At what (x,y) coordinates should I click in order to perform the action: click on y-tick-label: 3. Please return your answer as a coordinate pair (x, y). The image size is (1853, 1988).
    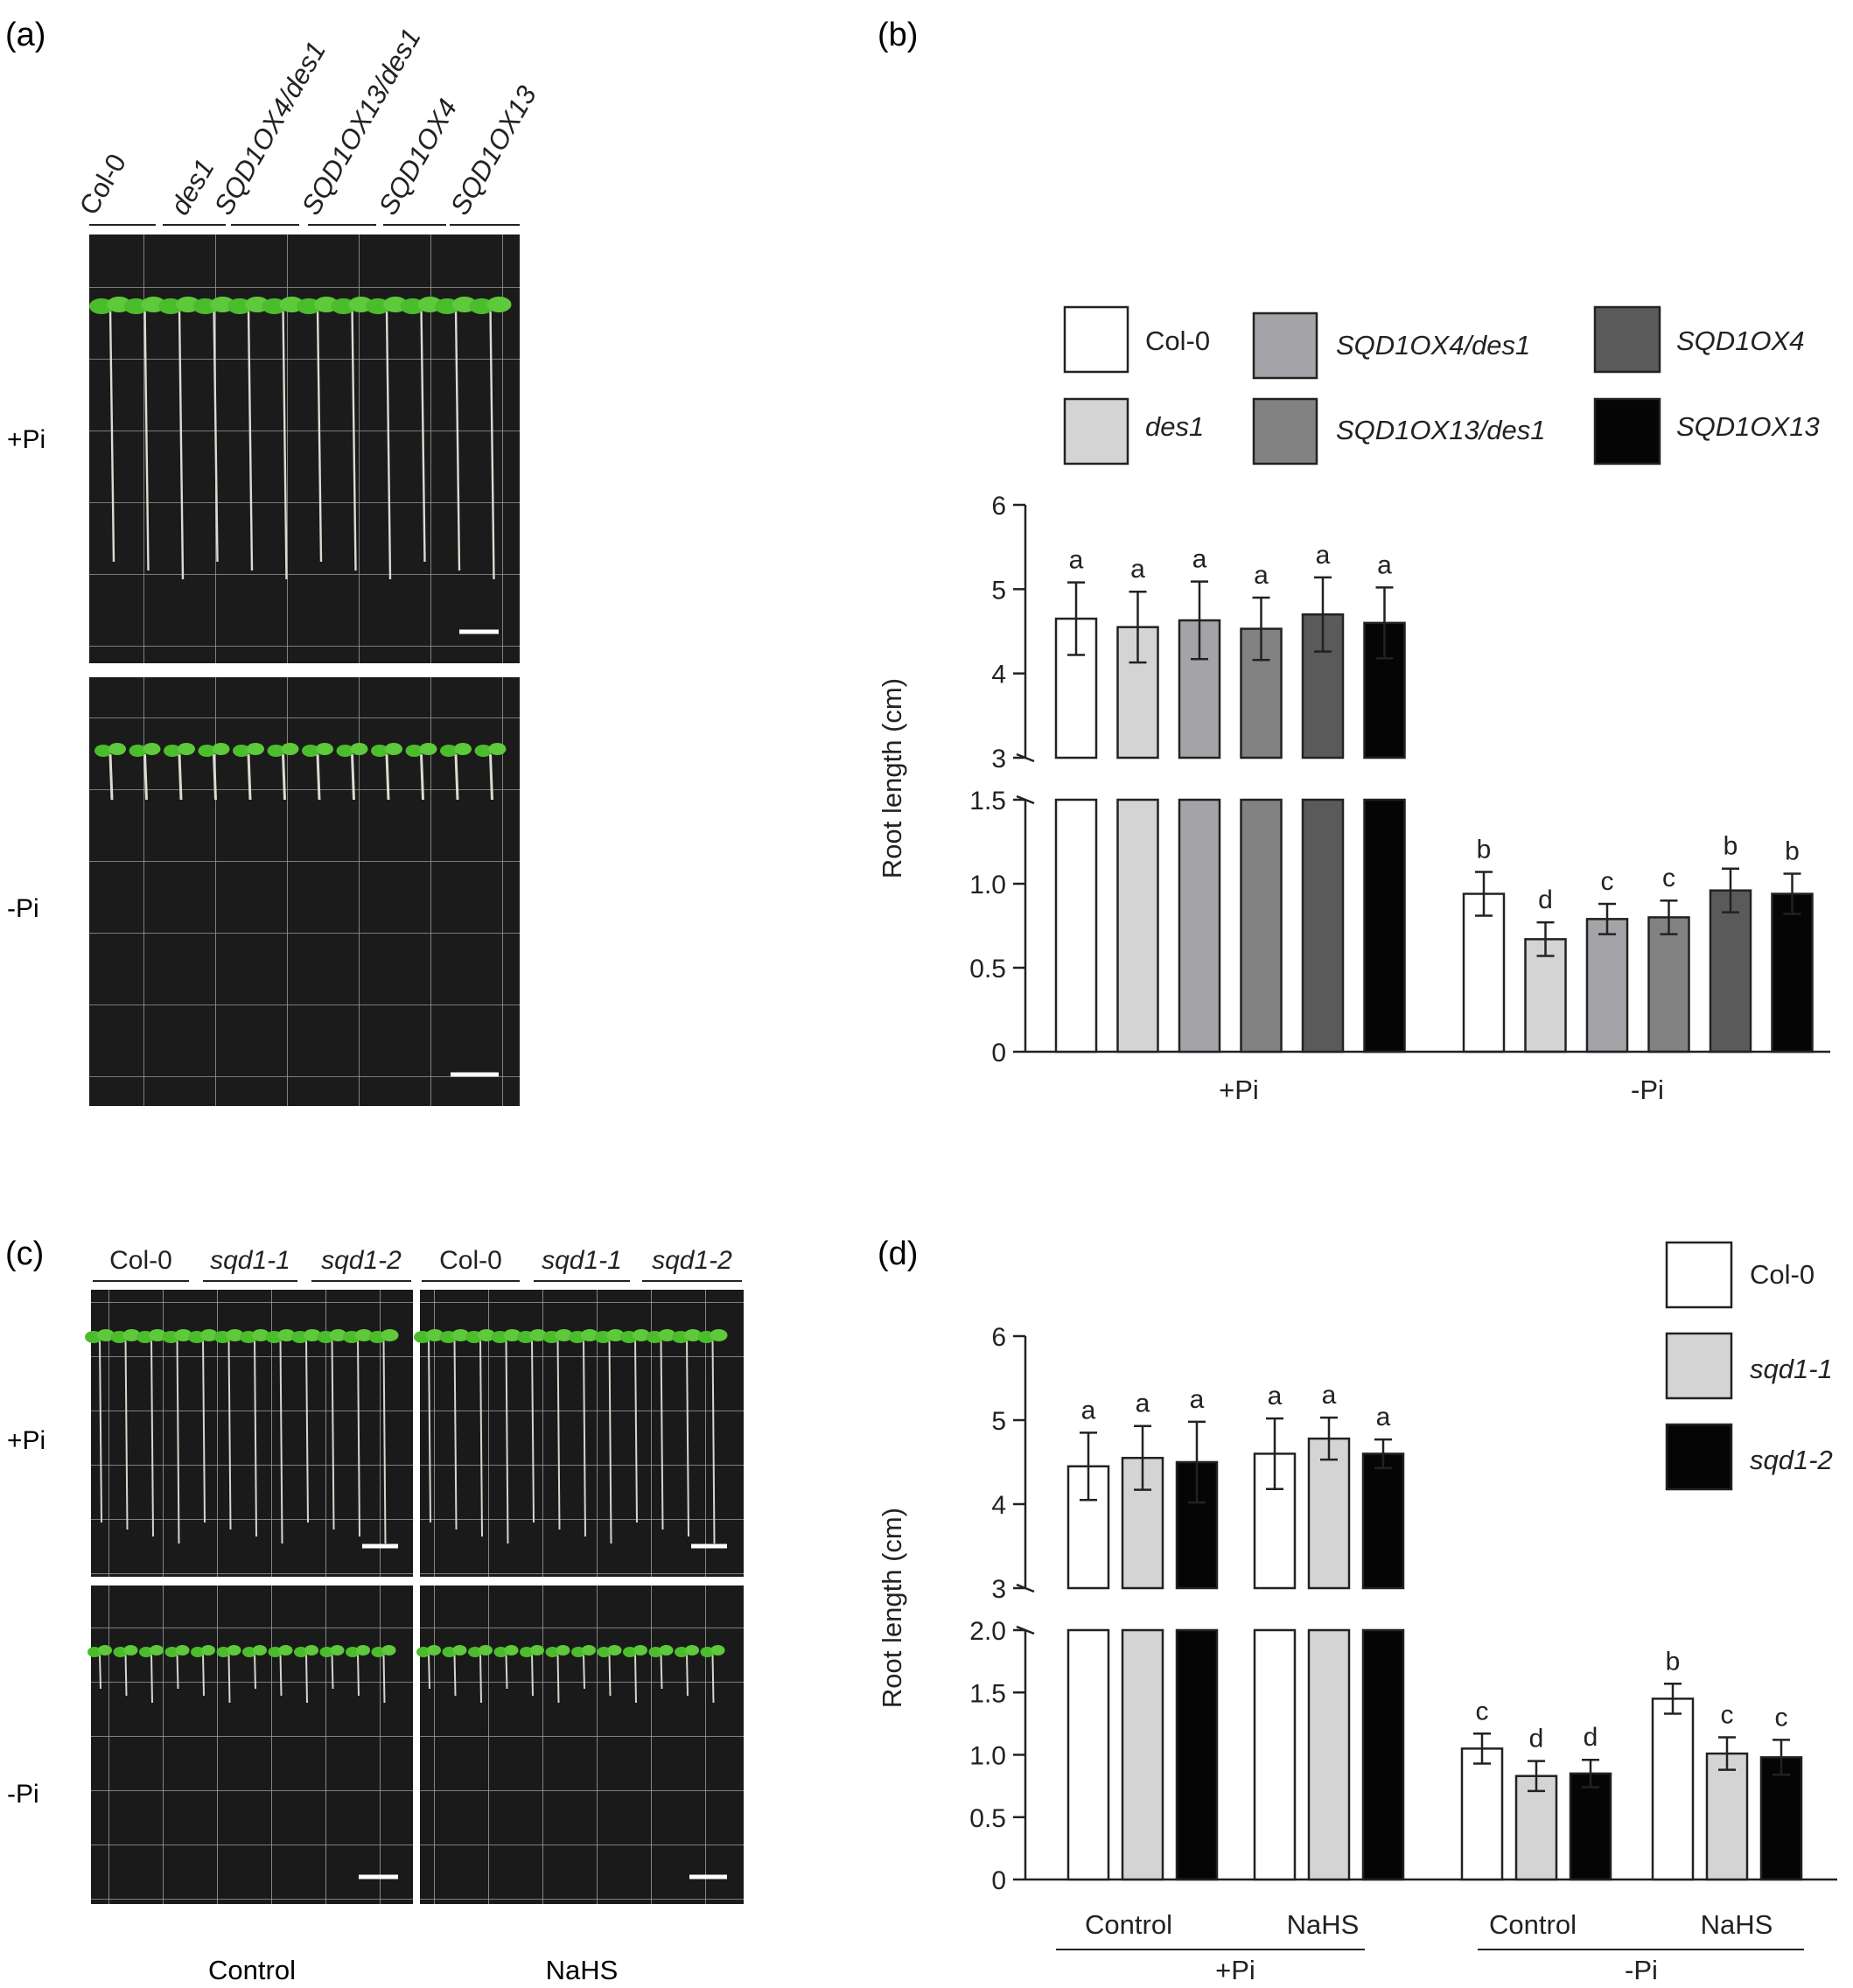
    Looking at the image, I should click on (999, 759).